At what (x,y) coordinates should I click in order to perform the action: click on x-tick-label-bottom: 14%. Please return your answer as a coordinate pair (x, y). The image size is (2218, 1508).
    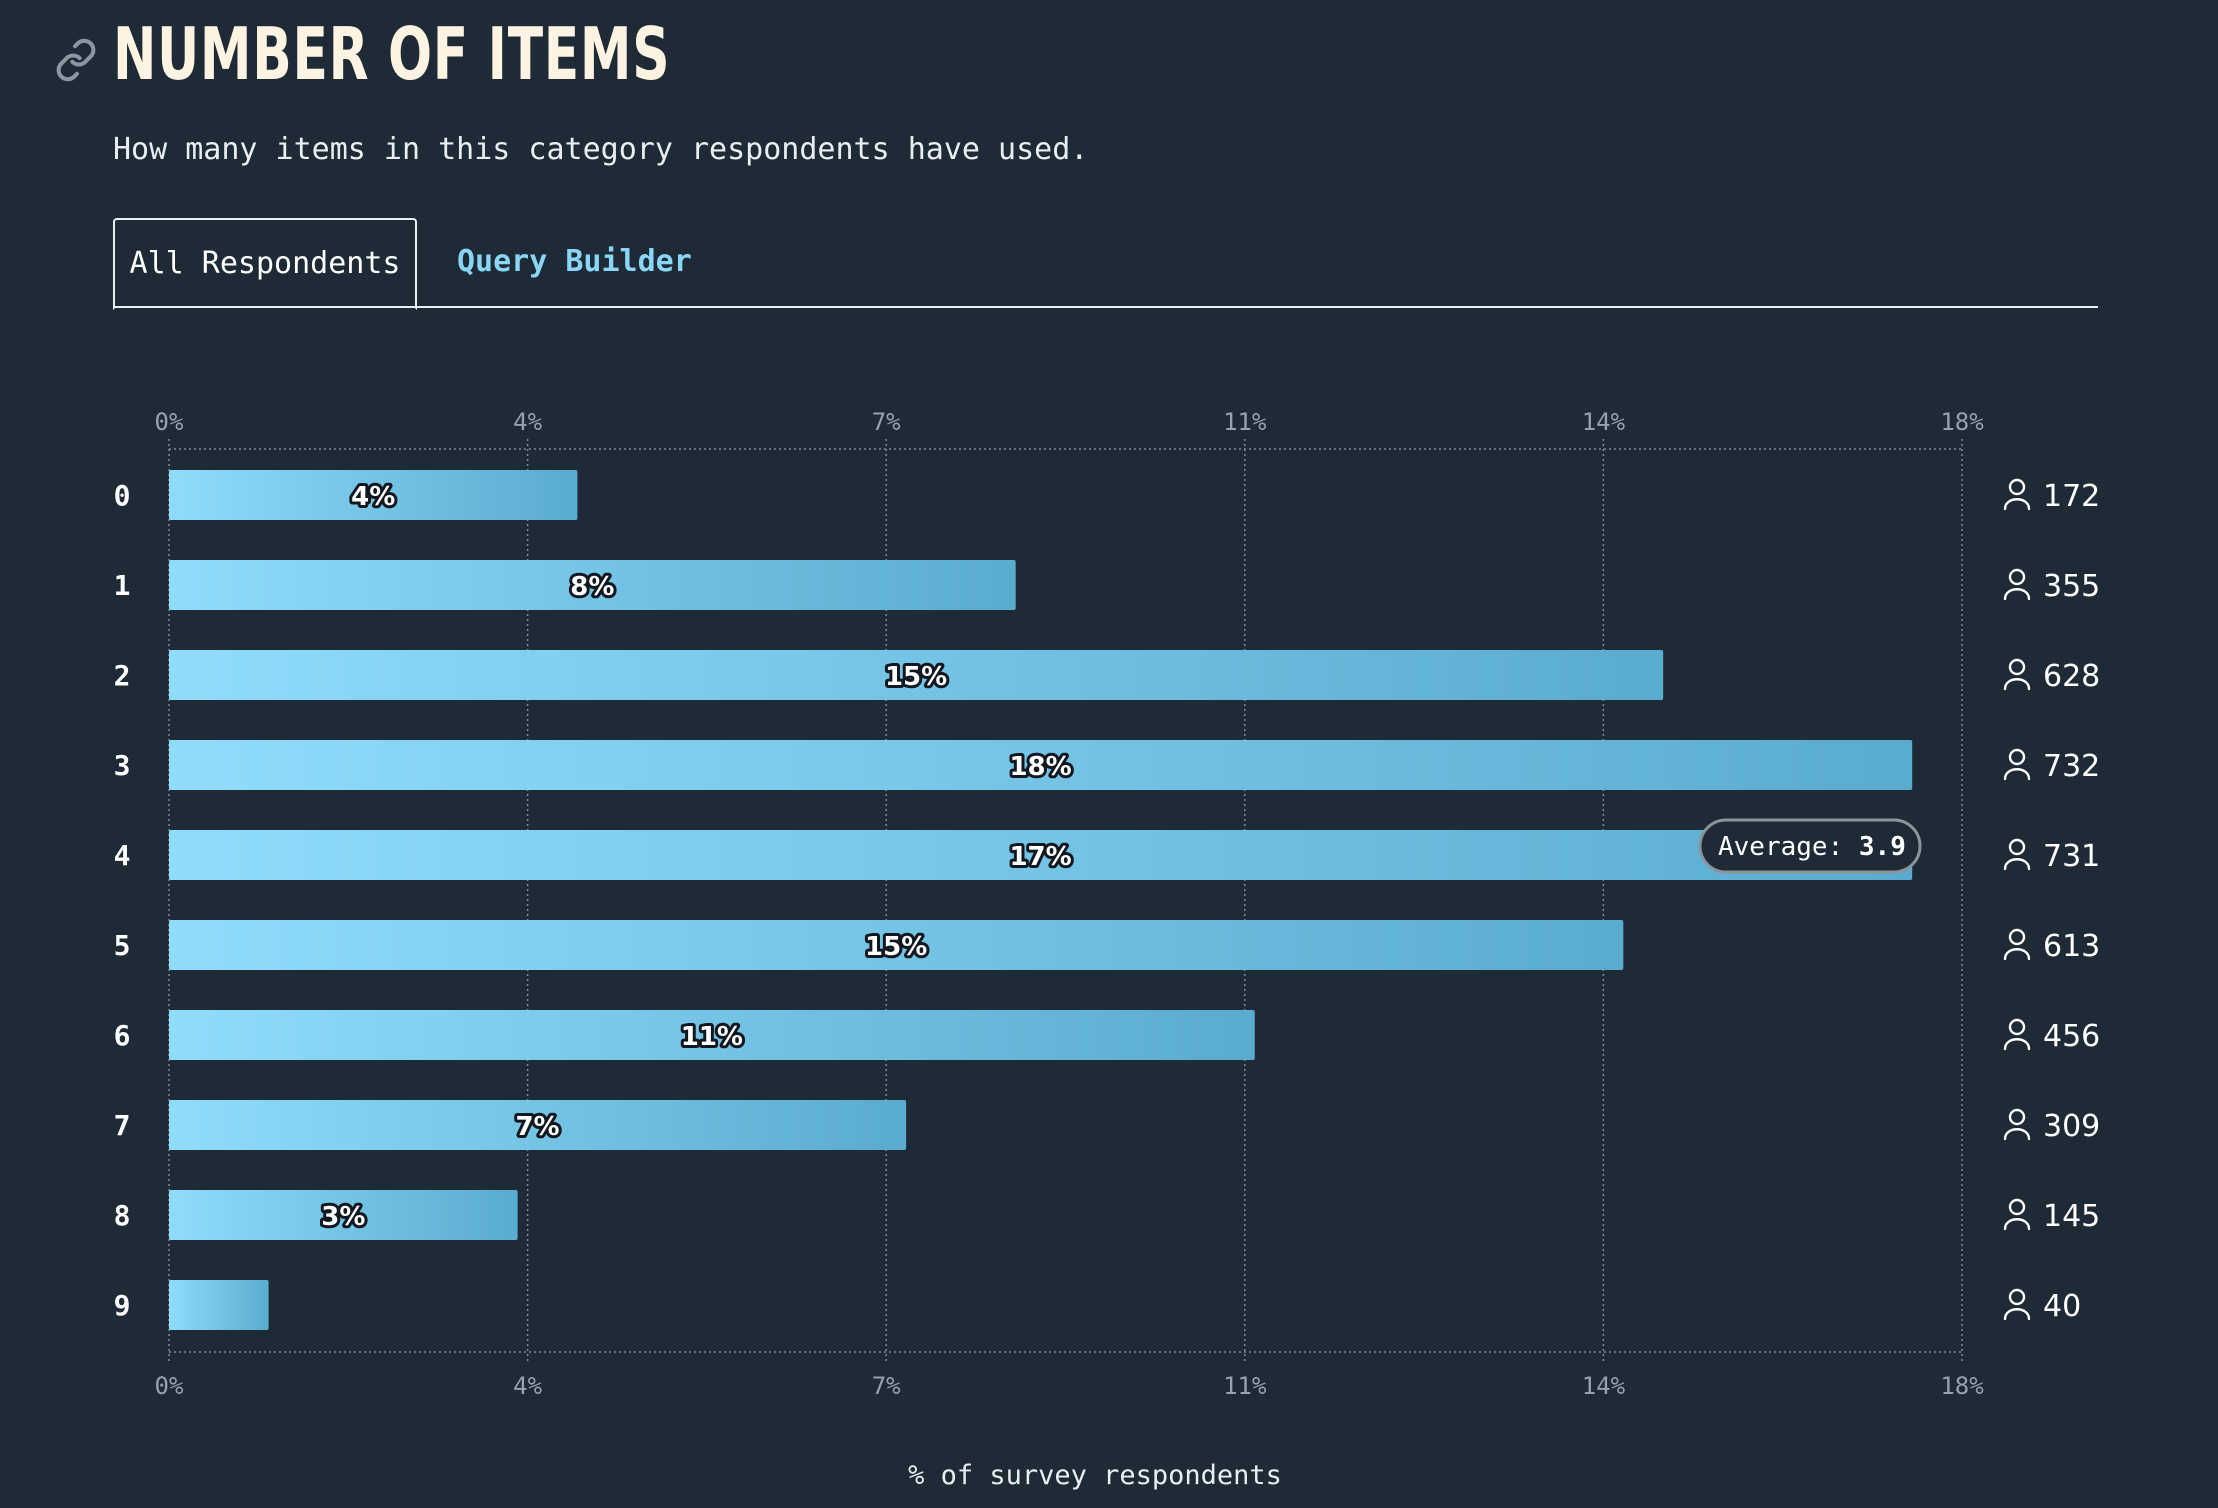
    Looking at the image, I should click on (1604, 1386).